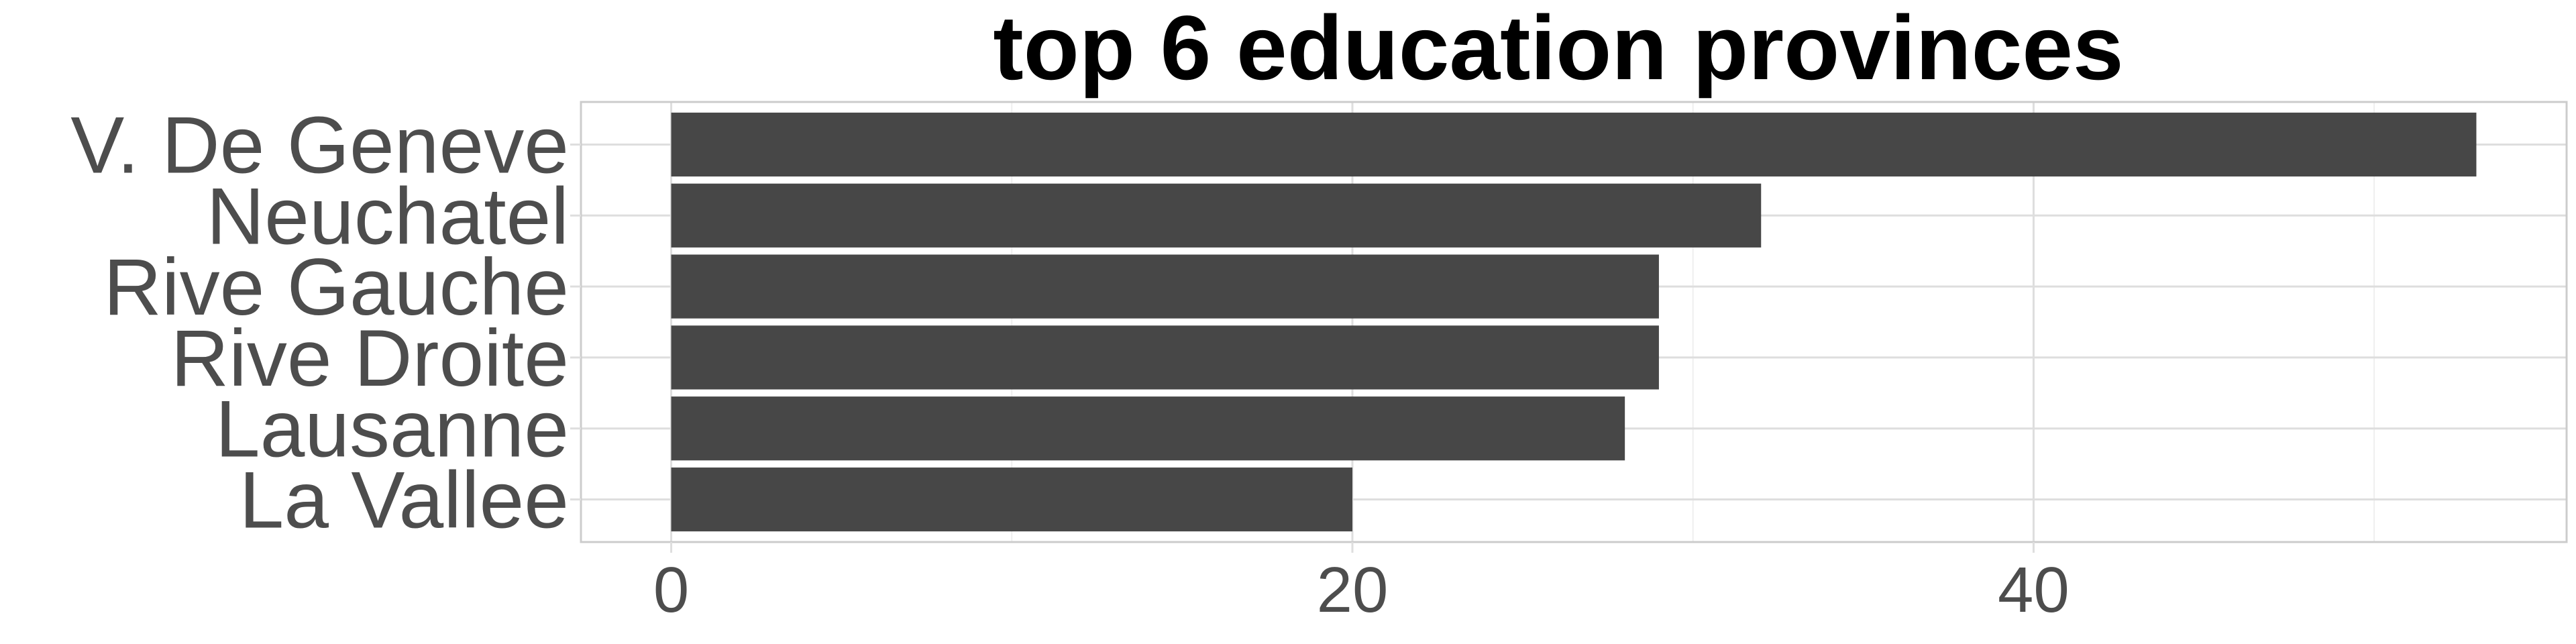 The image size is (2576, 644). Describe the element at coordinates (370, 358) in the screenshot. I see `category-label: Rive Droite` at that location.